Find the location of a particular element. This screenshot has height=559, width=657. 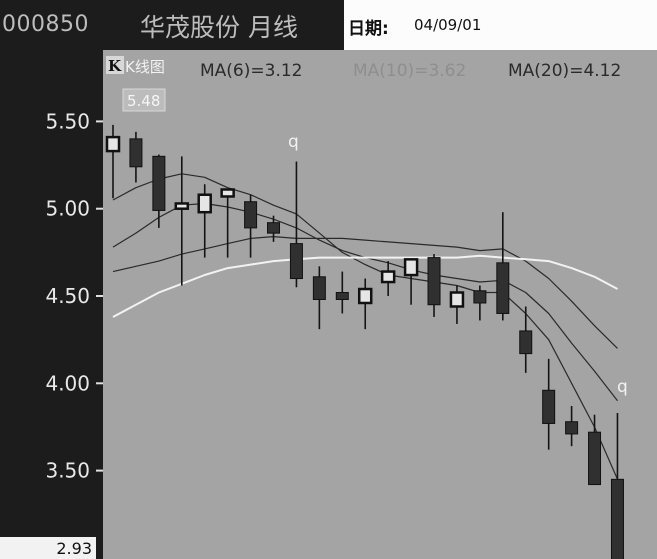

high-price-badge is located at coordinates (144, 100).